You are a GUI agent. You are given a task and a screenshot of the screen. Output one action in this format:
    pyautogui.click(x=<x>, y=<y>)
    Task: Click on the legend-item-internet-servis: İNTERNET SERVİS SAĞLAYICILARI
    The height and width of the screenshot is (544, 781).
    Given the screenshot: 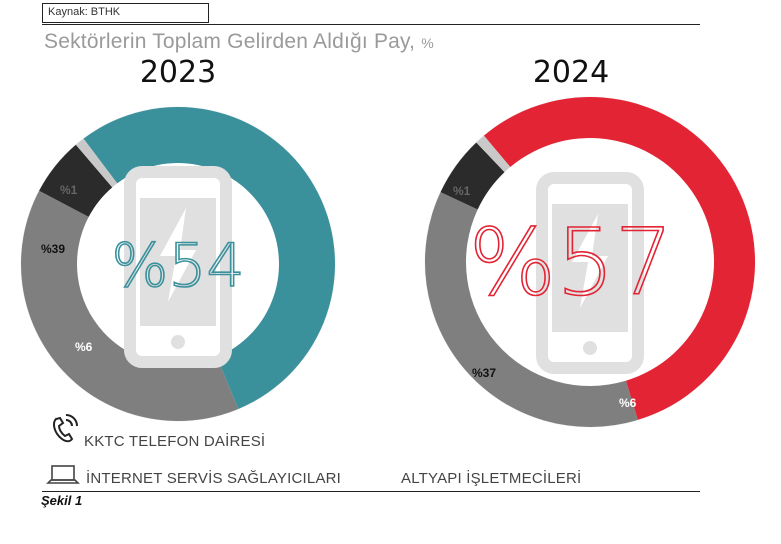 What is the action you would take?
    pyautogui.click(x=214, y=478)
    